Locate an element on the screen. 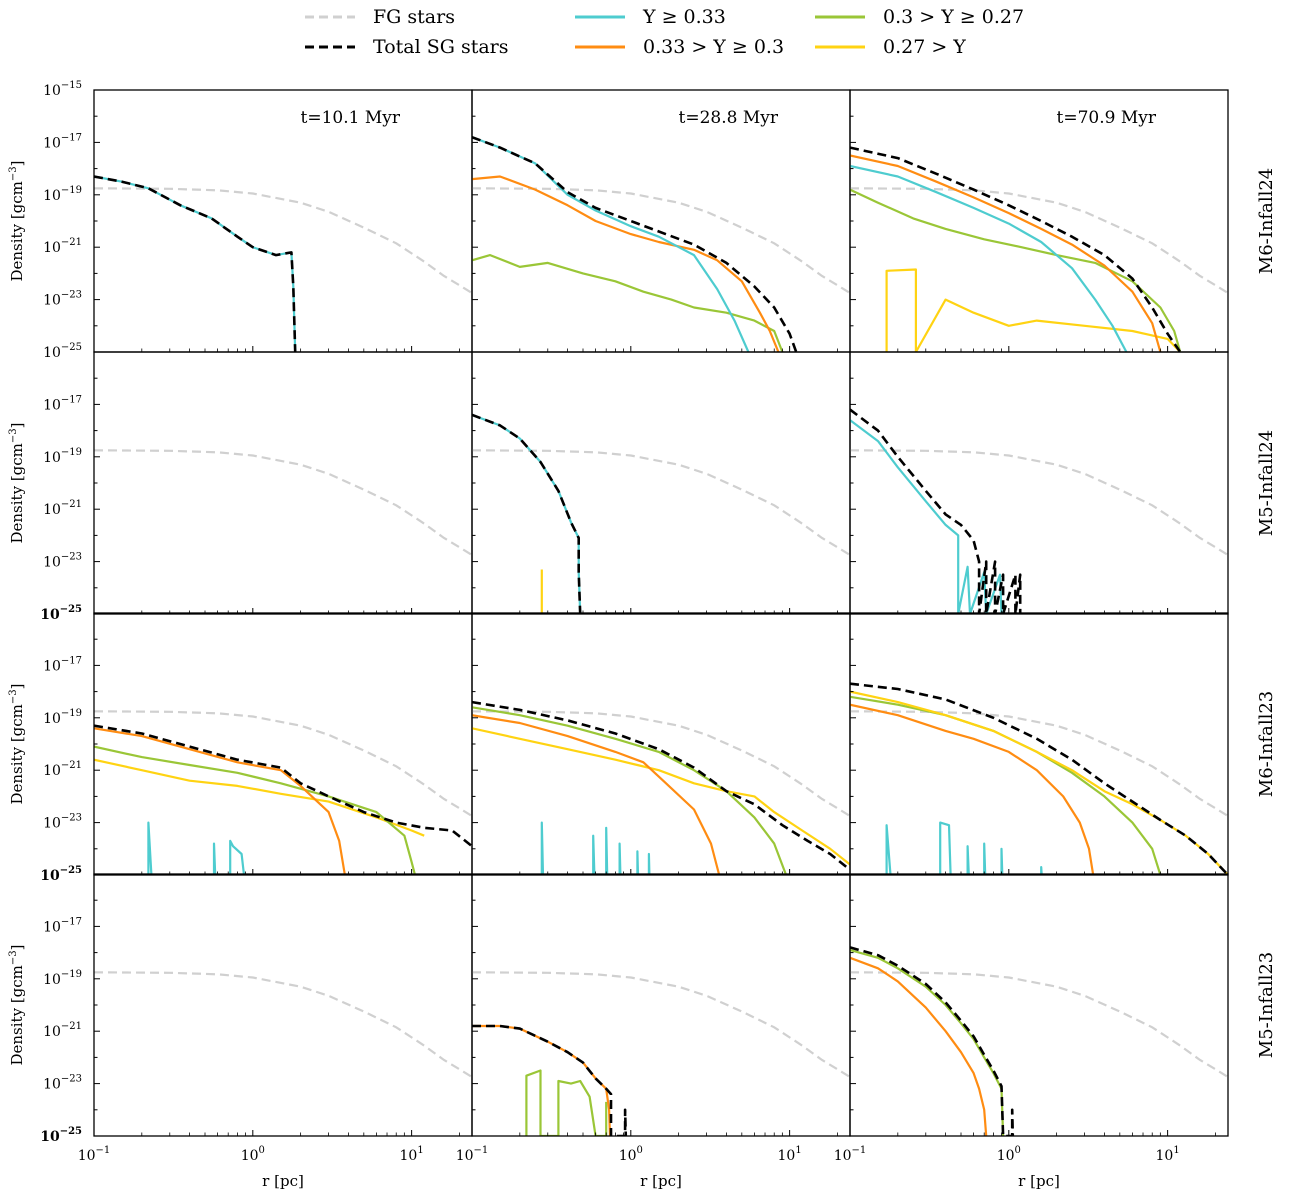 The height and width of the screenshot is (1196, 1291). row-label: M5-Infall24 is located at coordinates (1266, 483).